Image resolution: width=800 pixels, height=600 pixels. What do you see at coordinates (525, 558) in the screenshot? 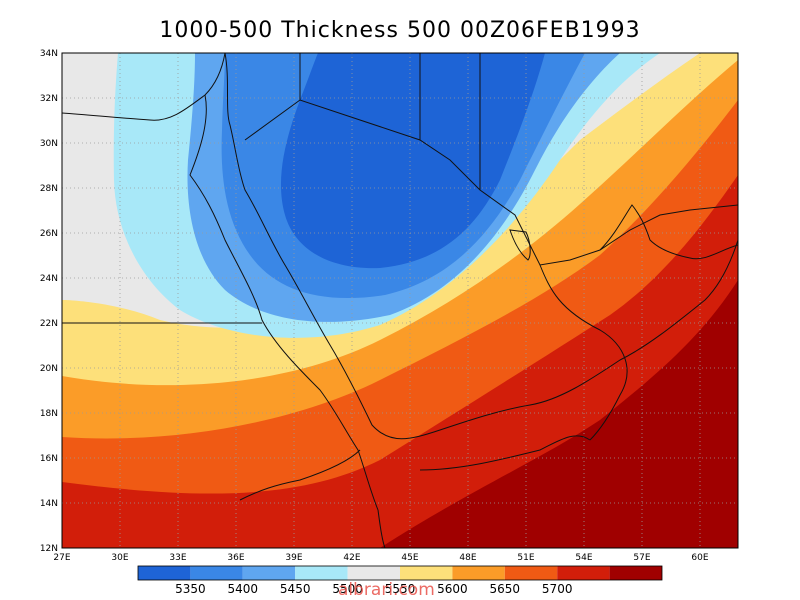
I see `lon-label: 51E` at bounding box center [525, 558].